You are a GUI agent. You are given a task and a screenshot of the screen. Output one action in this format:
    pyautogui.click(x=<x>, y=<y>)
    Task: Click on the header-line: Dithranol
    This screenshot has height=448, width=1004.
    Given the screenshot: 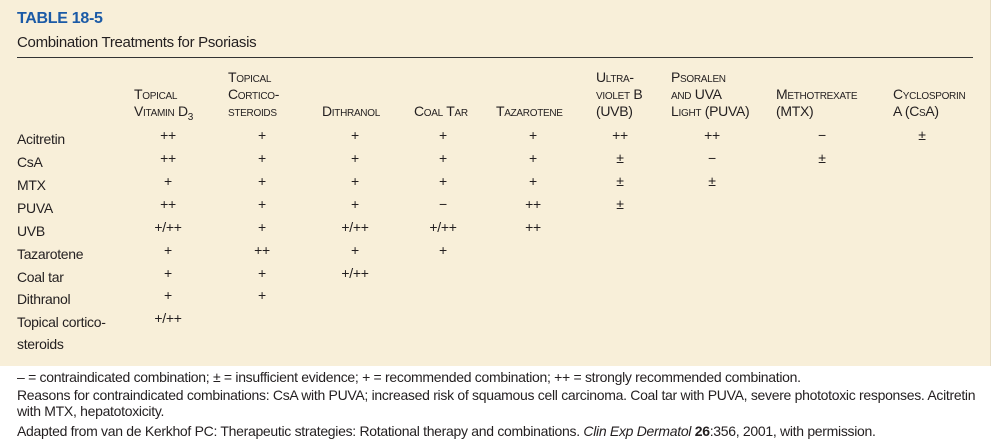 What is the action you would take?
    pyautogui.click(x=351, y=111)
    